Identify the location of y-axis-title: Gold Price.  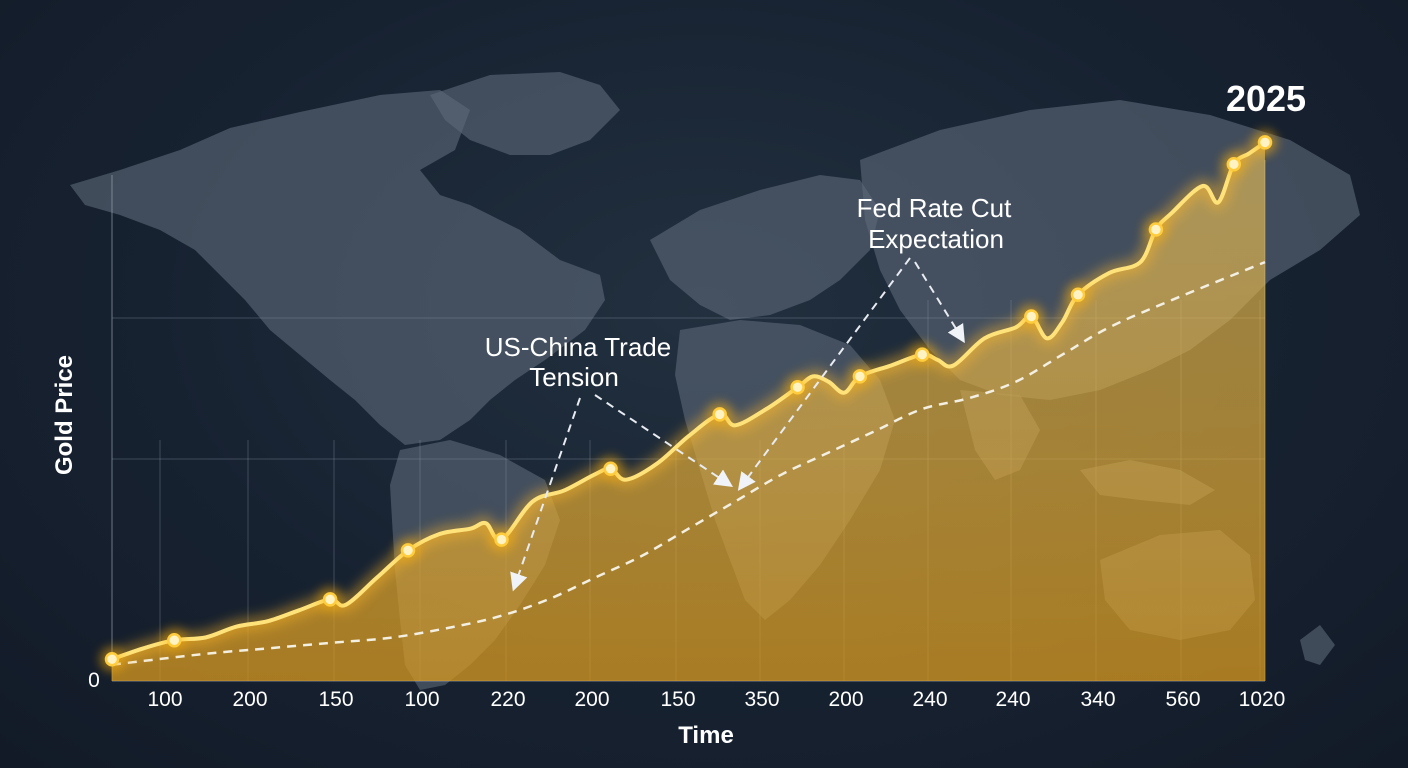
(64, 415).